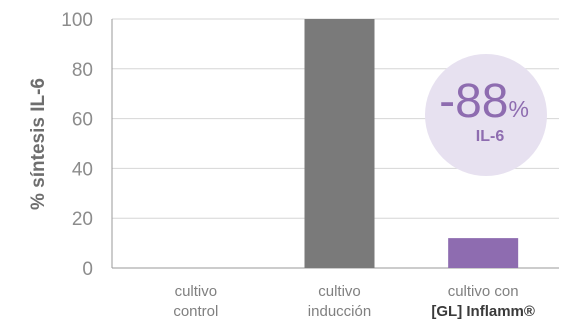 The height and width of the screenshot is (322, 573). Describe the element at coordinates (518, 109) in the screenshot. I see `badge-unit: %` at that location.